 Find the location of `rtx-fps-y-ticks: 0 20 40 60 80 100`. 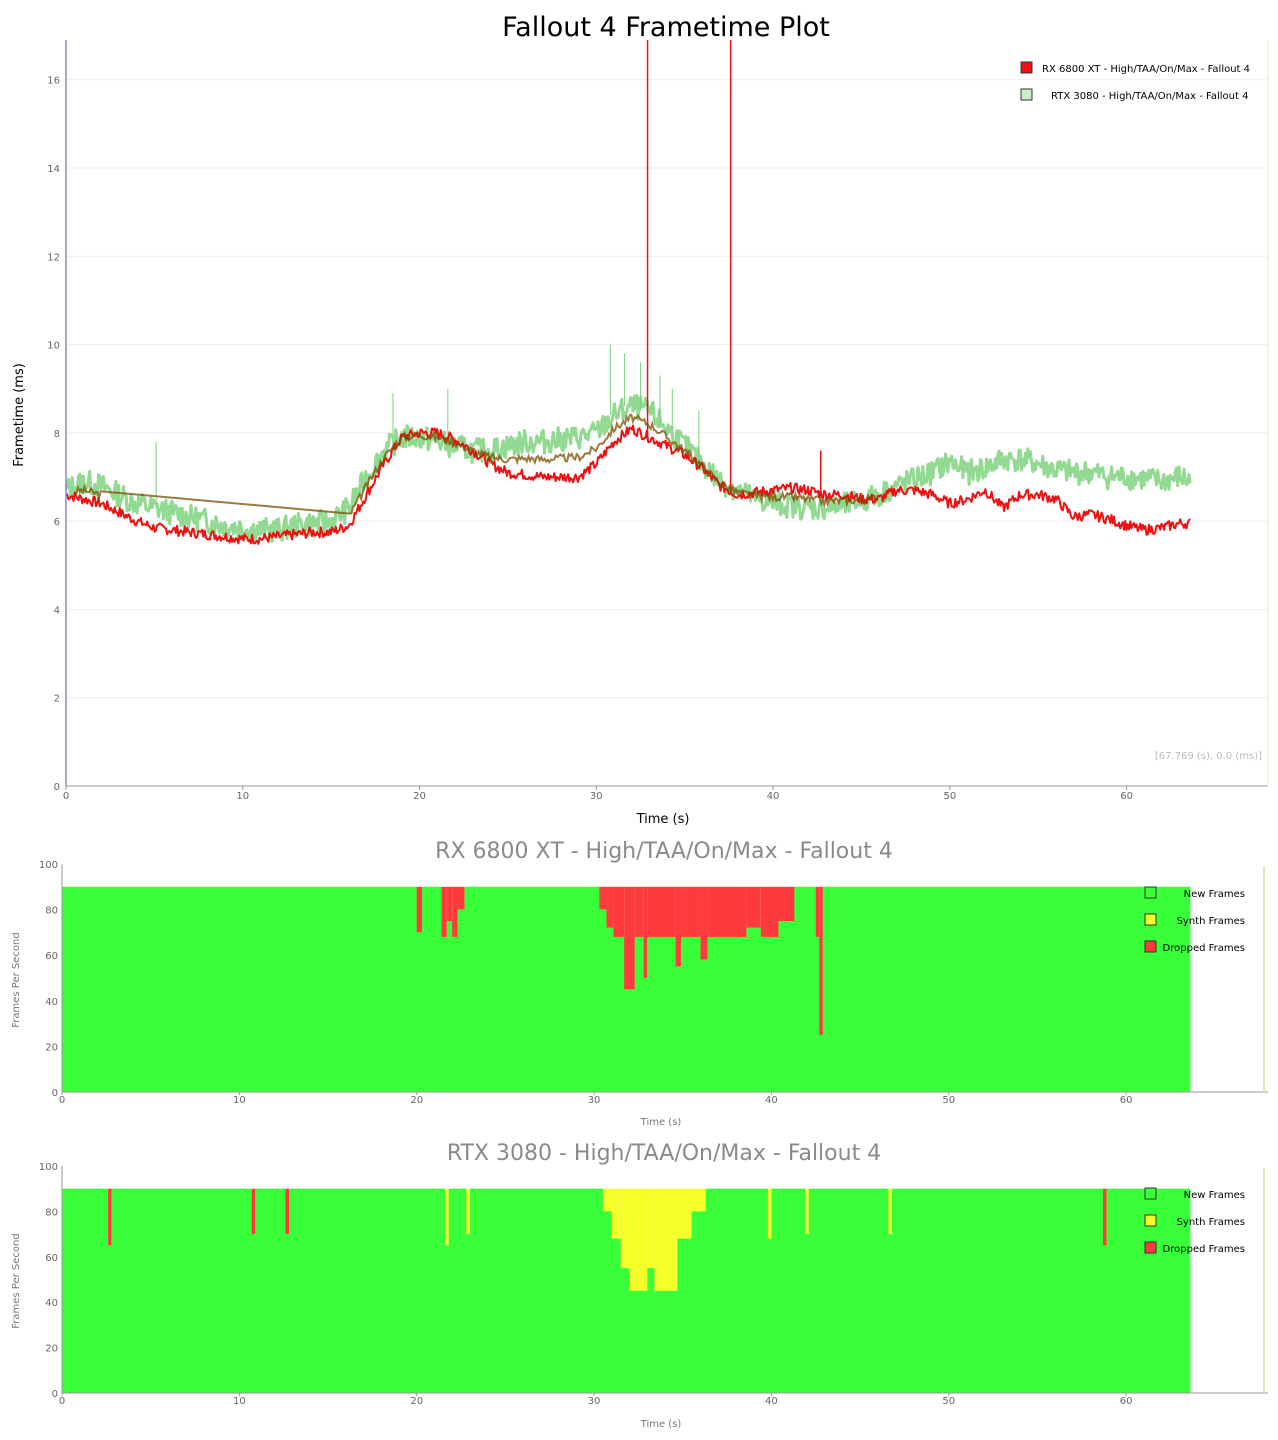

rtx-fps-y-ticks: 0 20 40 60 80 100 is located at coordinates (48, 1281).